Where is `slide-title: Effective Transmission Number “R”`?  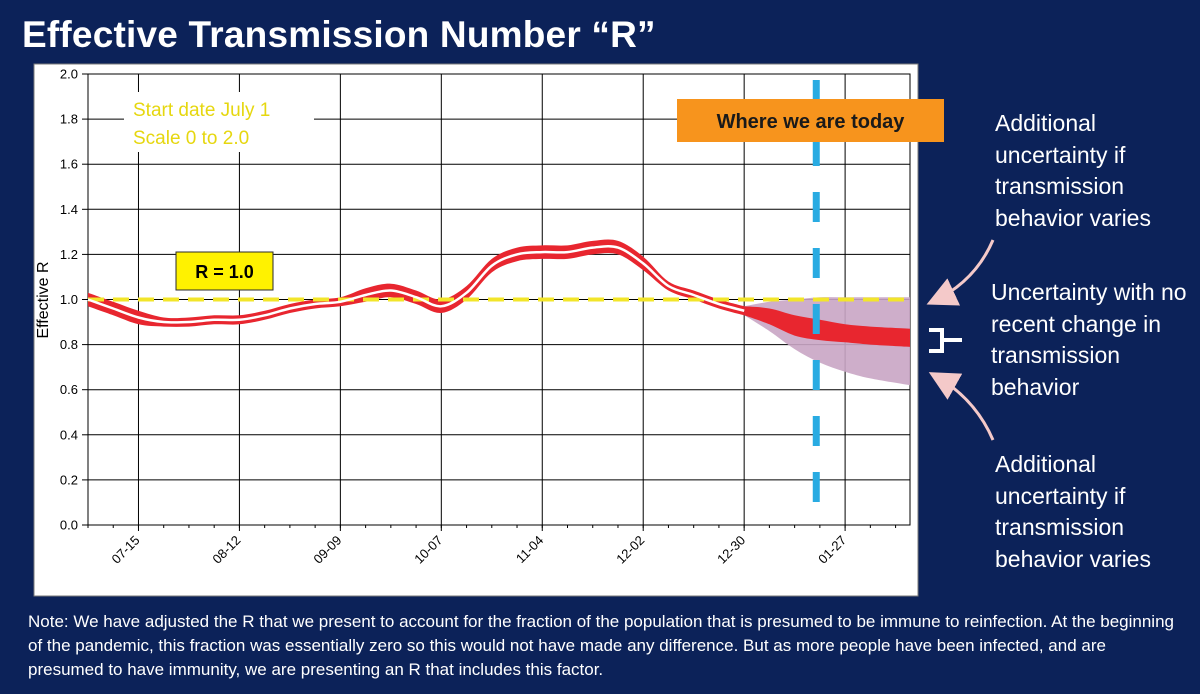 slide-title: Effective Transmission Number “R” is located at coordinates (339, 34).